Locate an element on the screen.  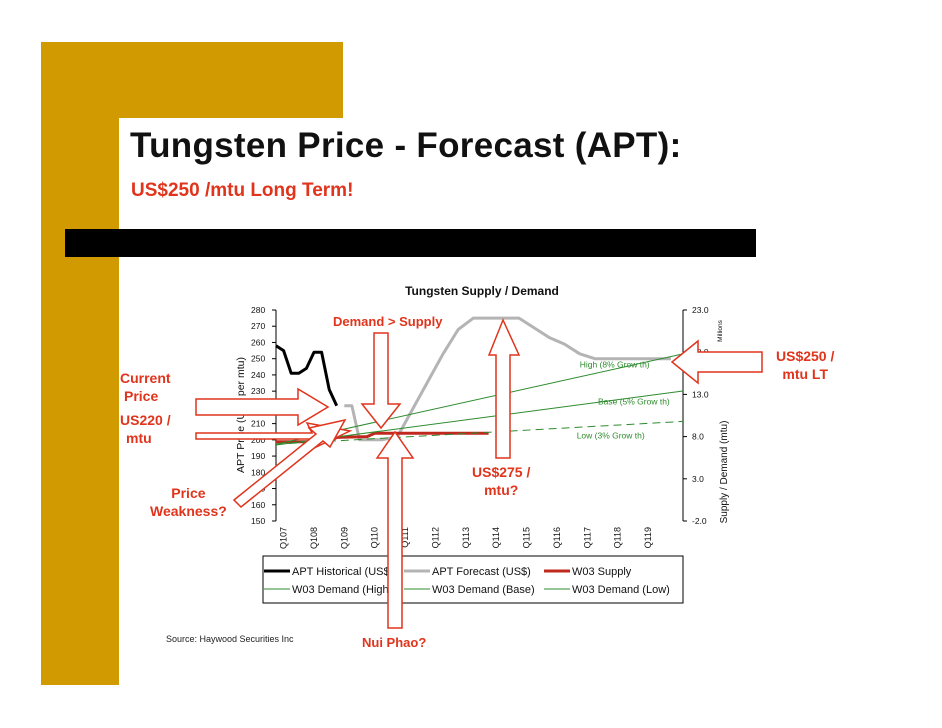
y-tick-label-left: 250 is located at coordinates (258, 359).